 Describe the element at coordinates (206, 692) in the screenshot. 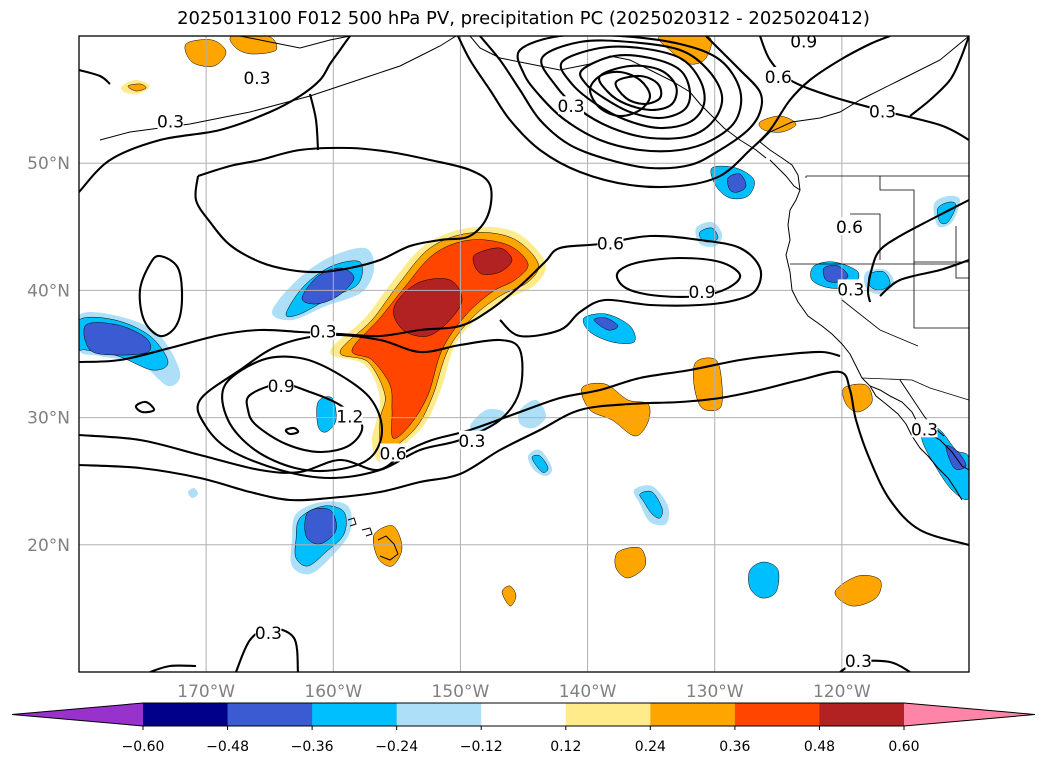

I see `lon-tick-label: 170°W` at that location.